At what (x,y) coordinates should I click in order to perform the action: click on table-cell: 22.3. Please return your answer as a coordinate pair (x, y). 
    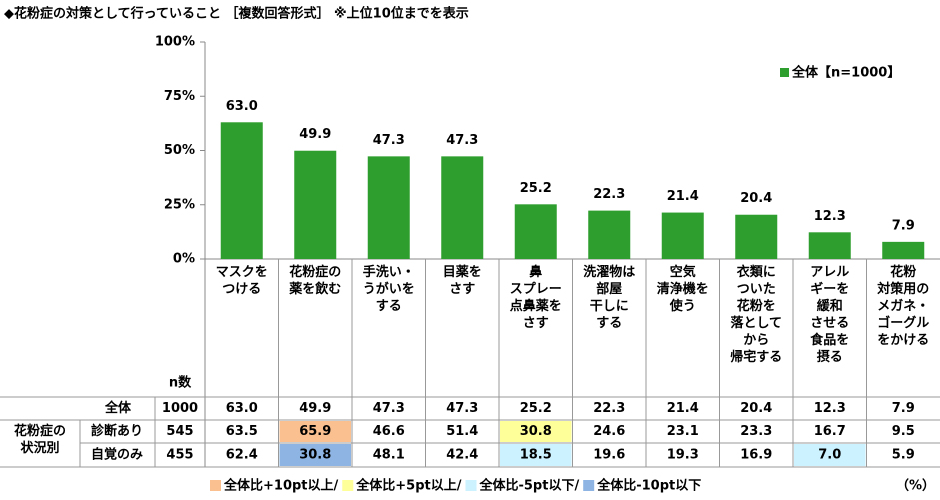
    Looking at the image, I should click on (609, 408).